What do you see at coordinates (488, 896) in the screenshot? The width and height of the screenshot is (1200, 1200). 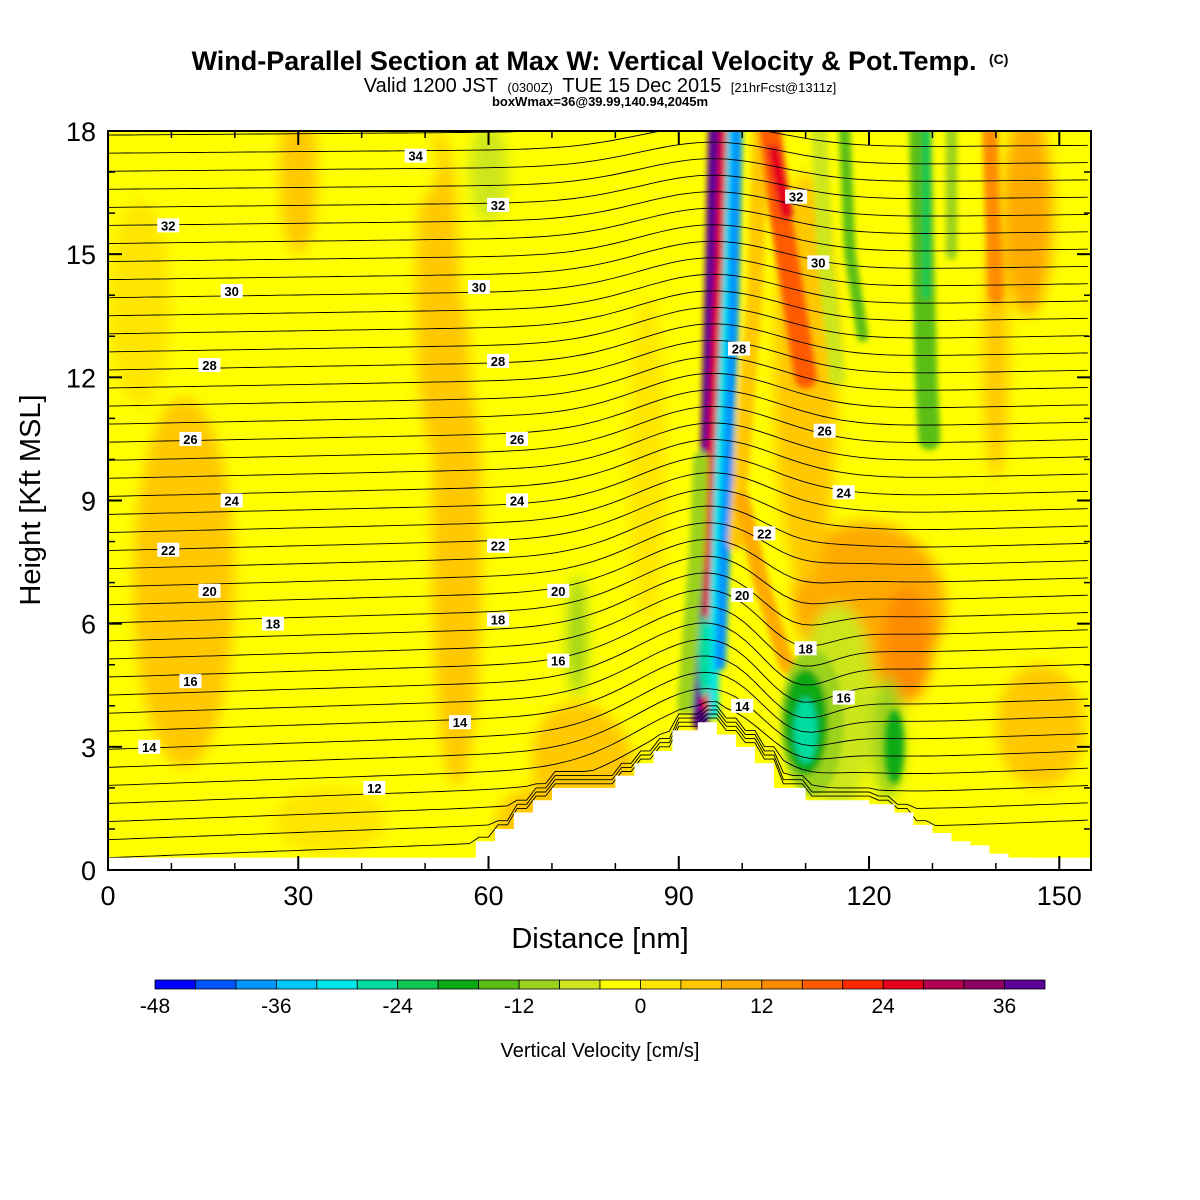 I see `x-tick-label: 60` at bounding box center [488, 896].